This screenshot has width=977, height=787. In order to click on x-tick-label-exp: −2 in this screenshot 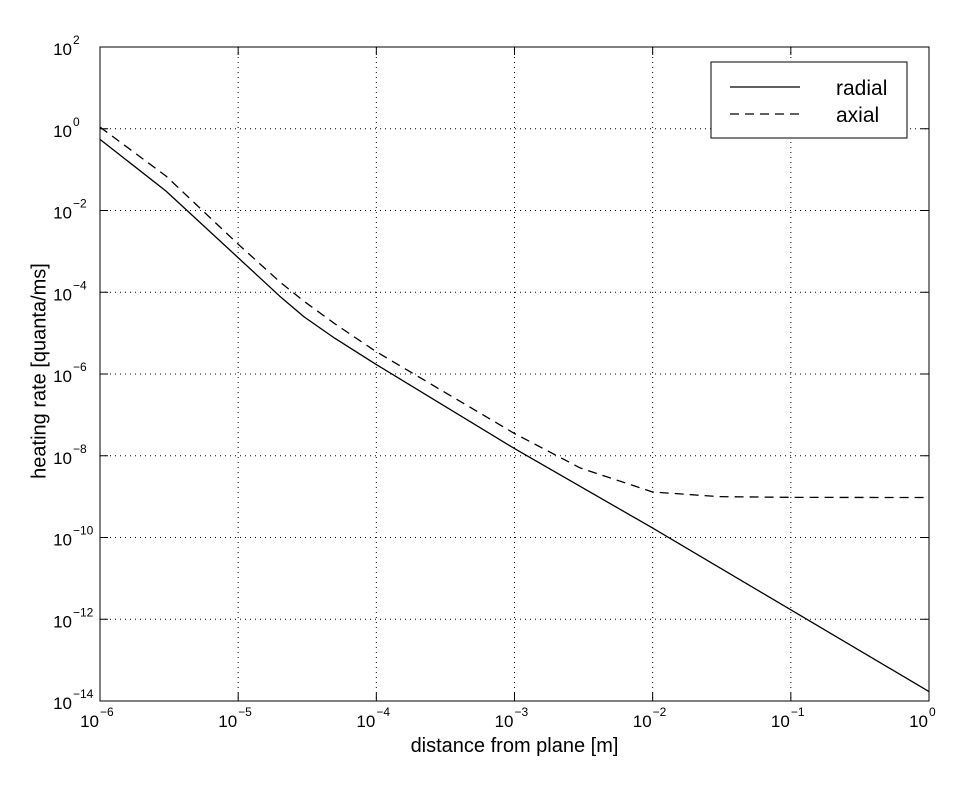, I will do `click(660, 712)`.